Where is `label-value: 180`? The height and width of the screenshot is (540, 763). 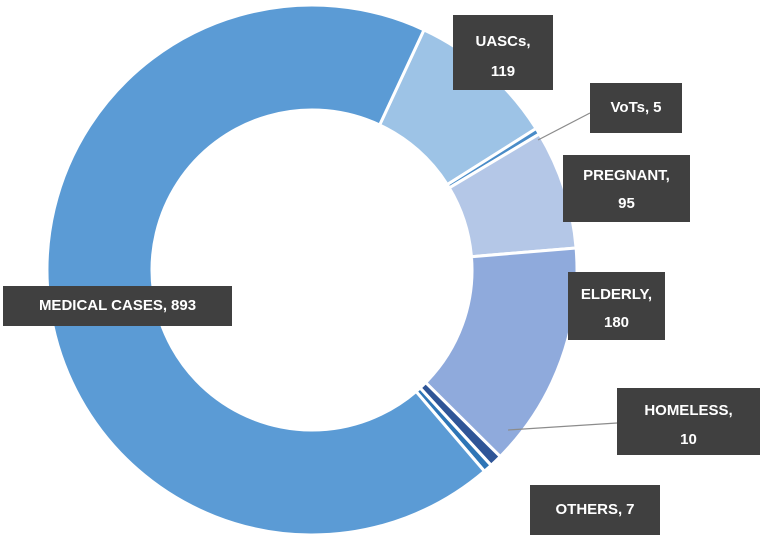 label-value: 180 is located at coordinates (616, 322).